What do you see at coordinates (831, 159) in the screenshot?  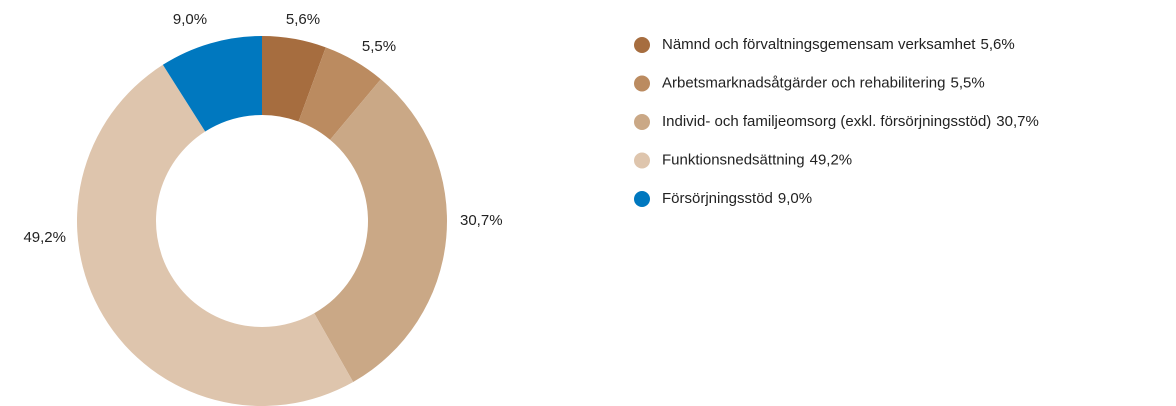 I see `legend-value: 49,2%` at bounding box center [831, 159].